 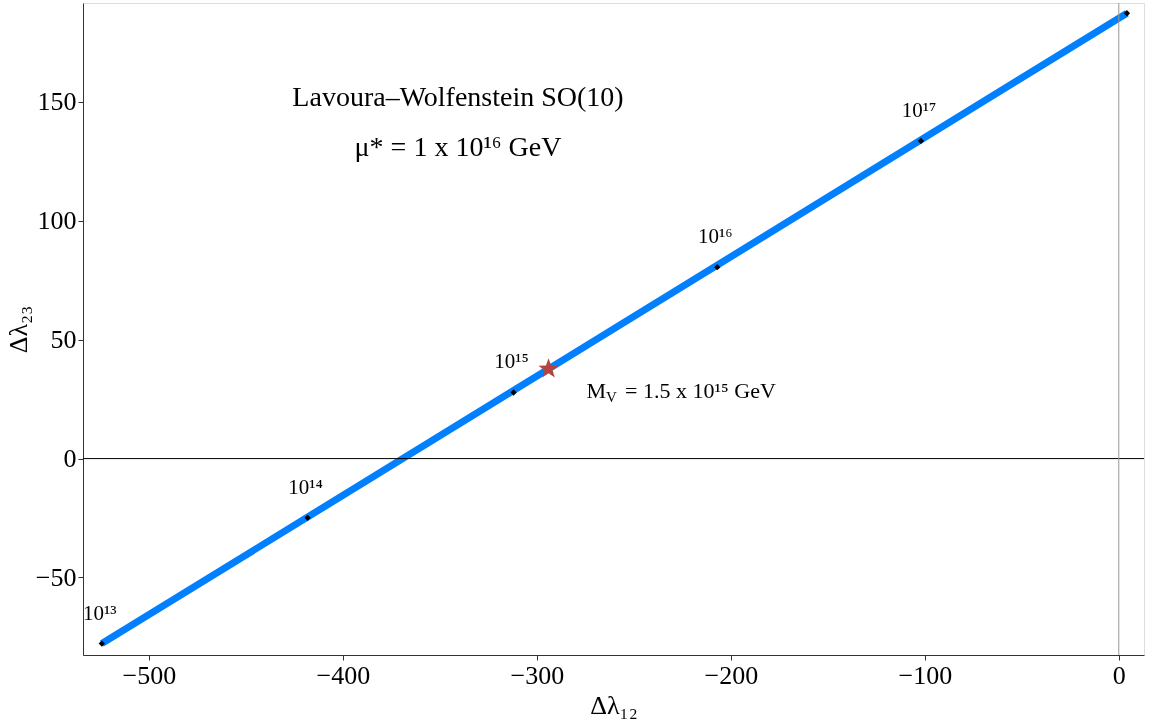 I want to click on annotation: 10¹³, so click(x=100, y=612).